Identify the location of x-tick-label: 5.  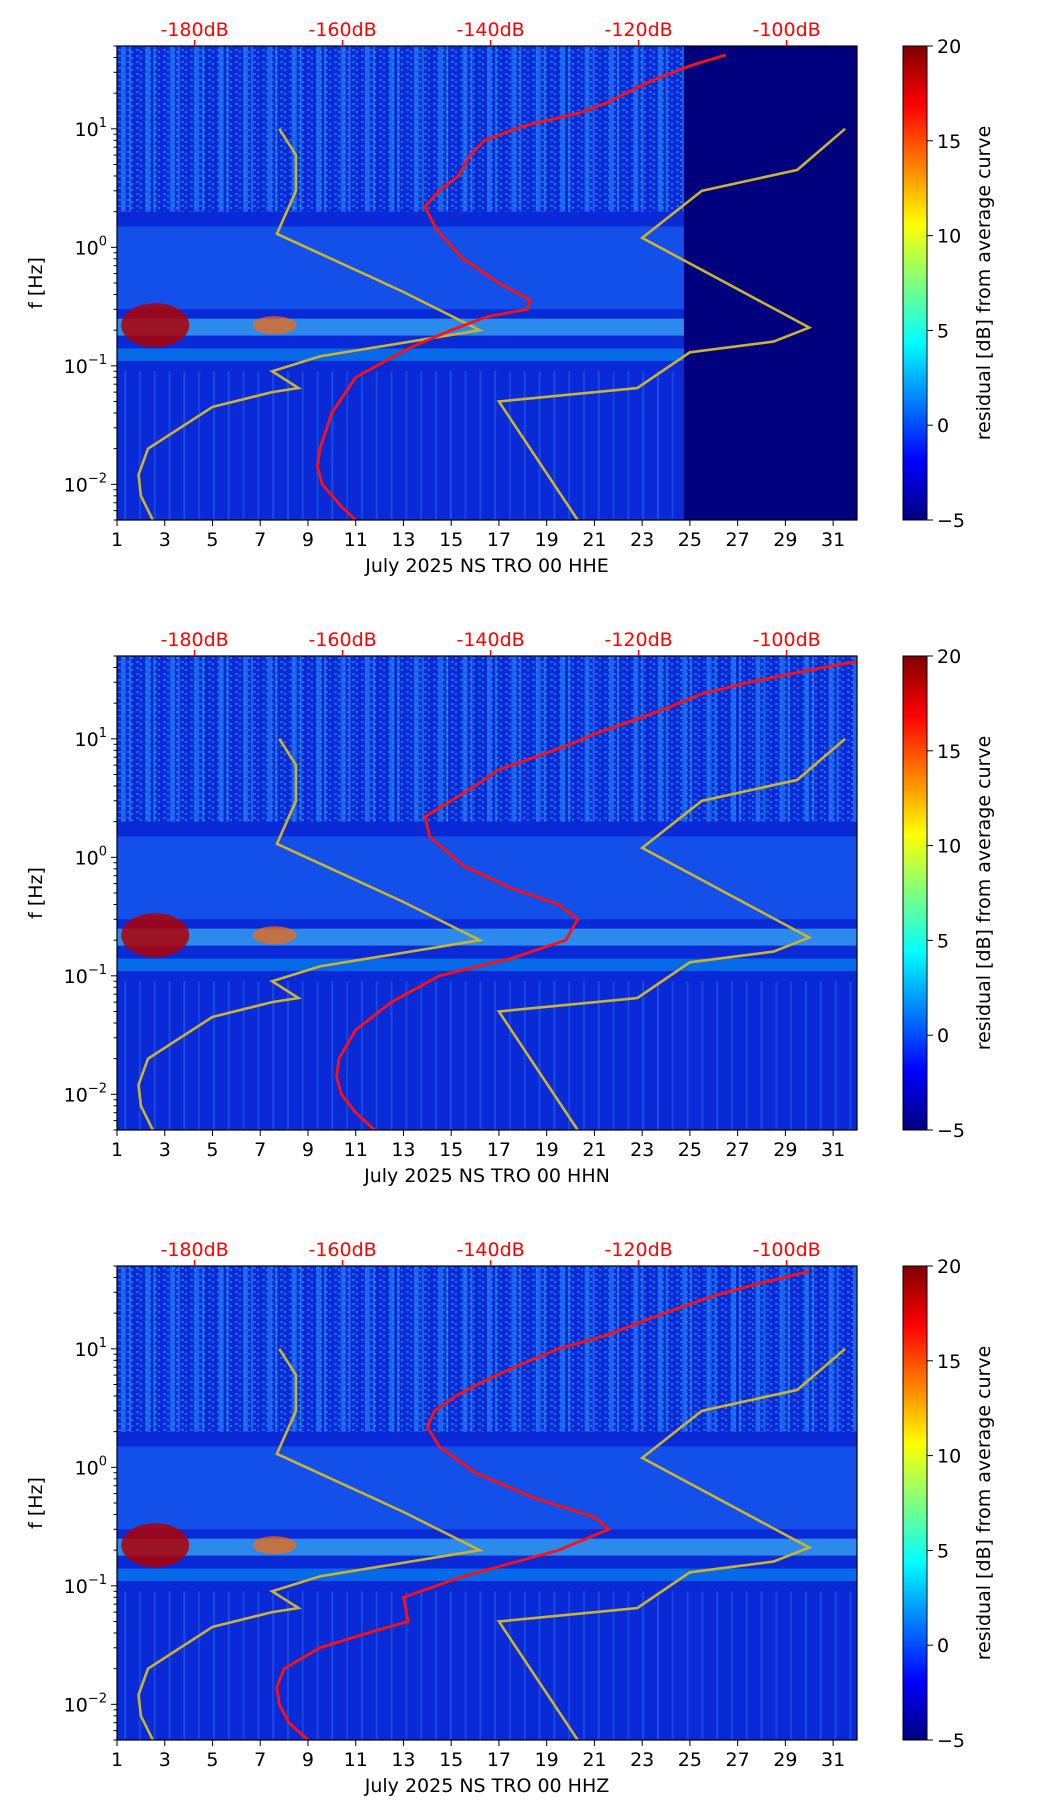
(212, 1760).